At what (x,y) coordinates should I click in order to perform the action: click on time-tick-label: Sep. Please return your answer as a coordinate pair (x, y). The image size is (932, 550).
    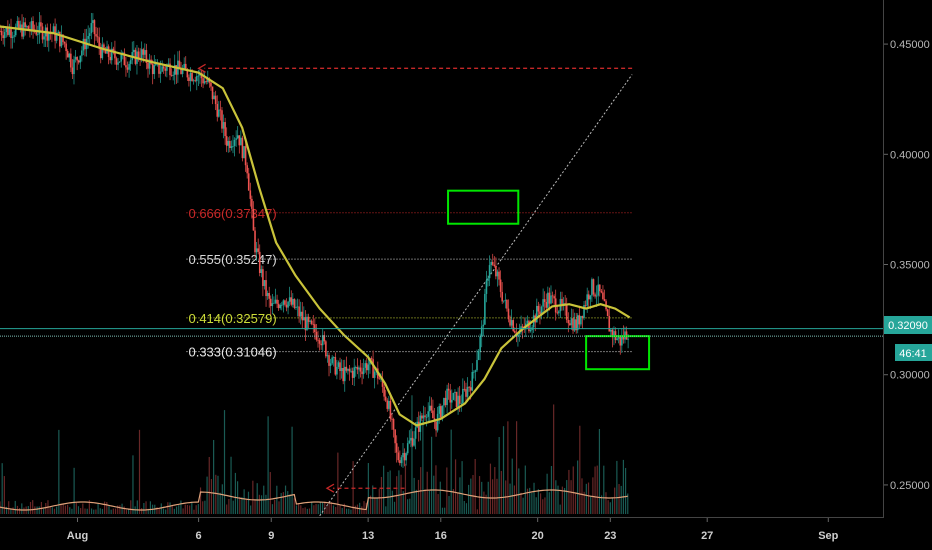
    Looking at the image, I should click on (828, 536).